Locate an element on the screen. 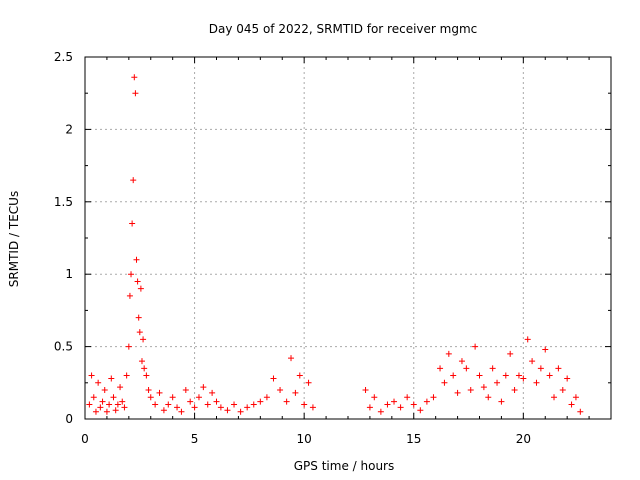 The width and height of the screenshot is (640, 480). x-tick-label: 5 is located at coordinates (195, 439).